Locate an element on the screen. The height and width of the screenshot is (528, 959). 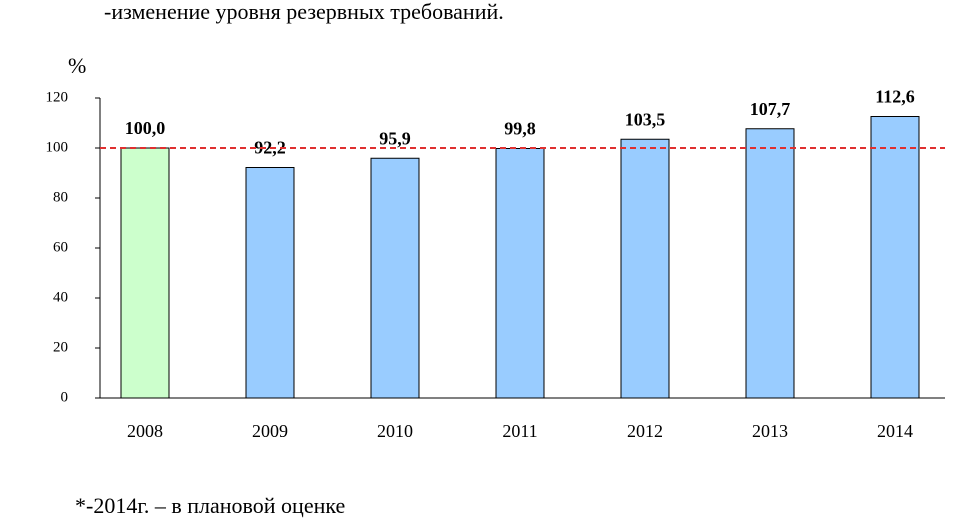
x-tick-label: 2014 is located at coordinates (895, 431).